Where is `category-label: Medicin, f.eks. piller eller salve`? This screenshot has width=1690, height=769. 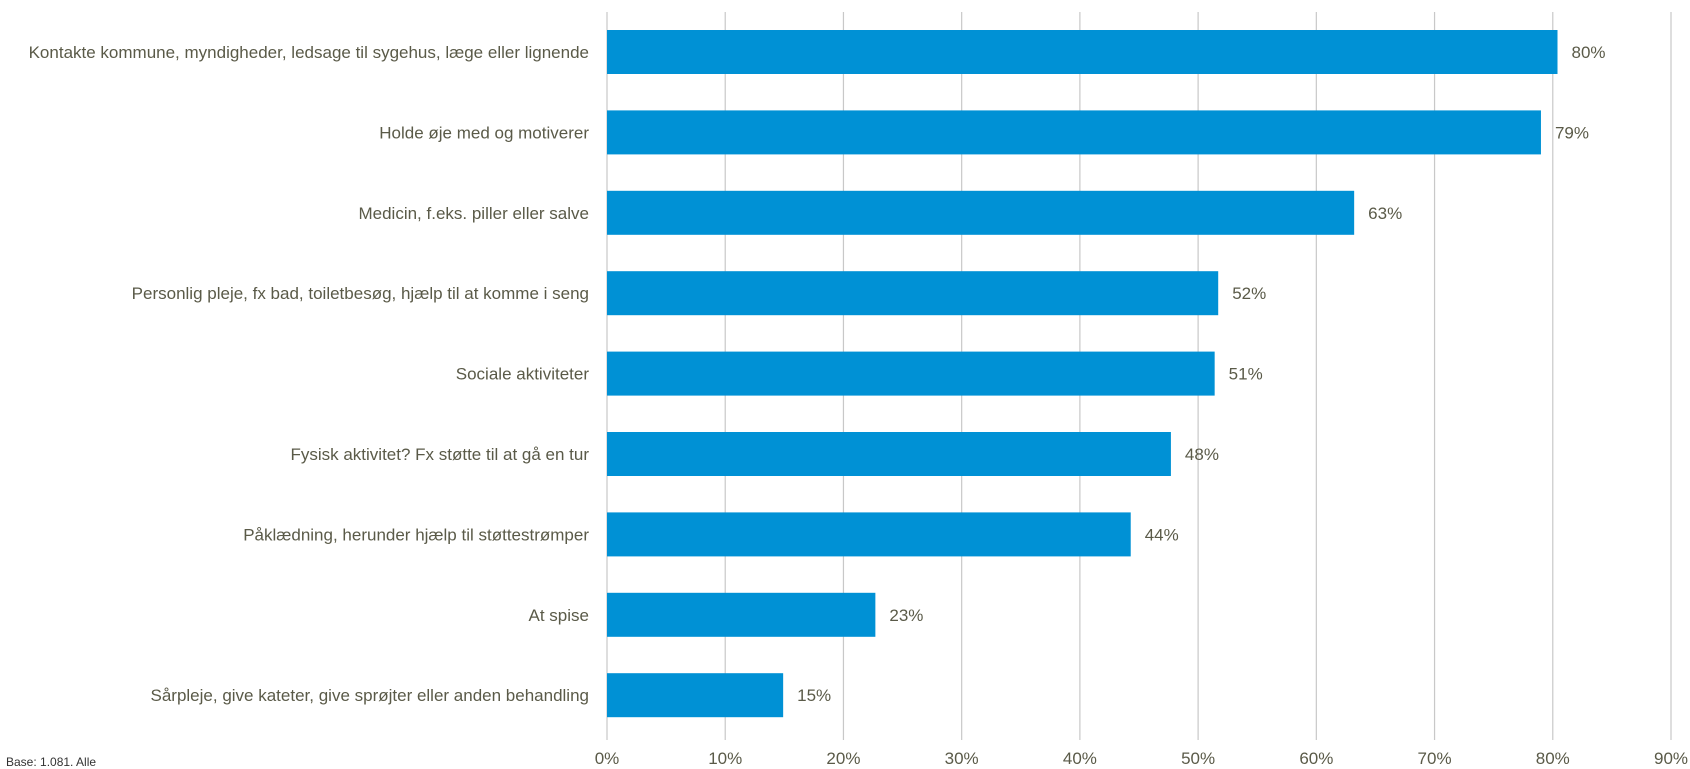 category-label: Medicin, f.eks. piller eller salve is located at coordinates (473, 213).